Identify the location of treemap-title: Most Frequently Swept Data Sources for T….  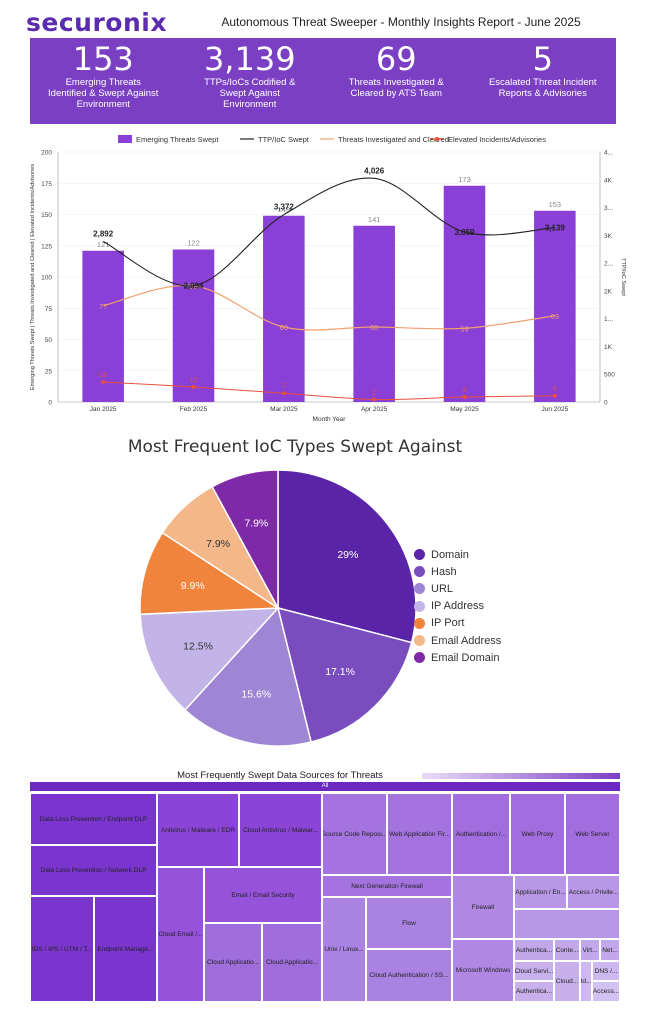
(280, 775).